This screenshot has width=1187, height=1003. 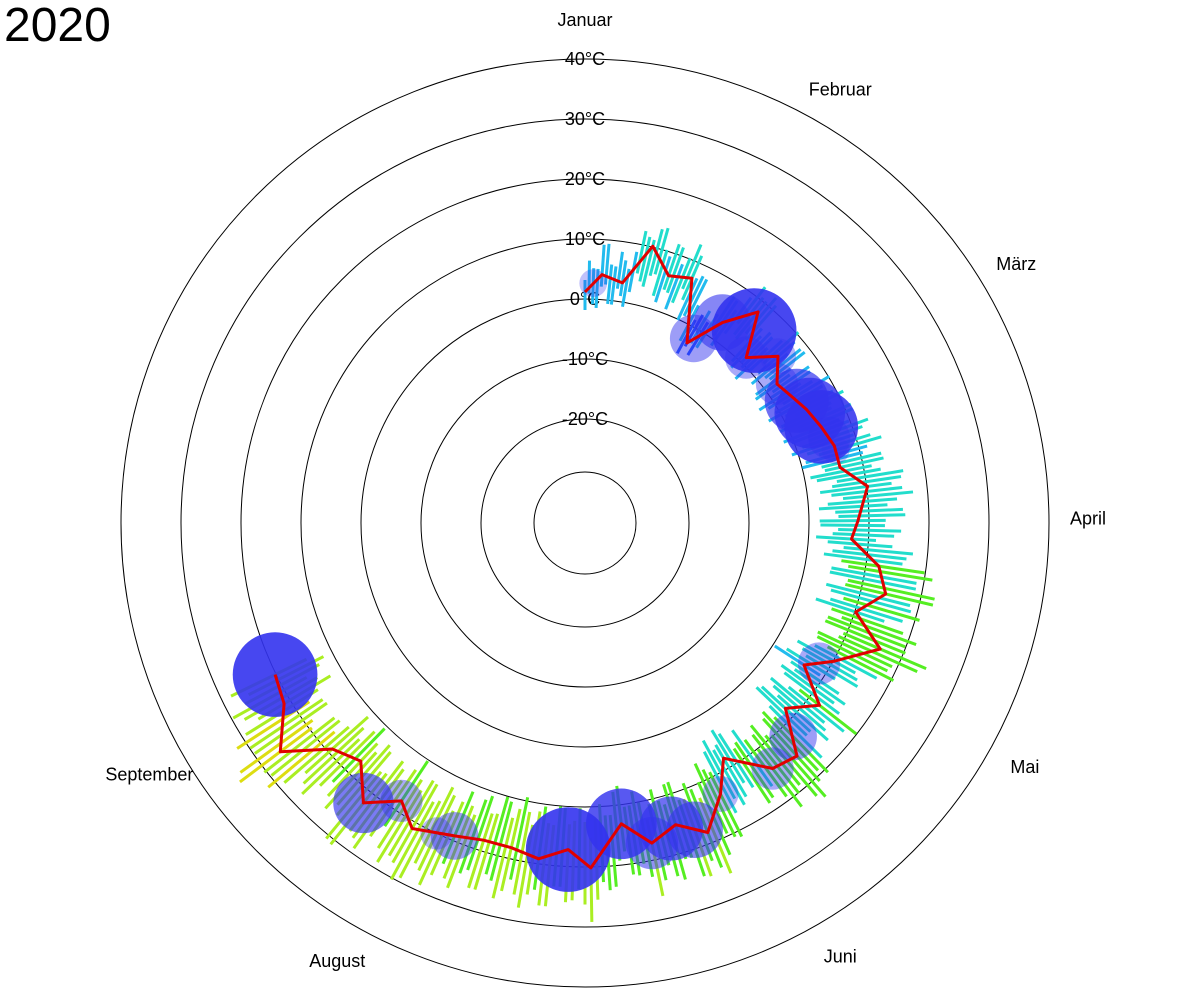 What do you see at coordinates (585, 179) in the screenshot?
I see `radial-tick-label: 20°C` at bounding box center [585, 179].